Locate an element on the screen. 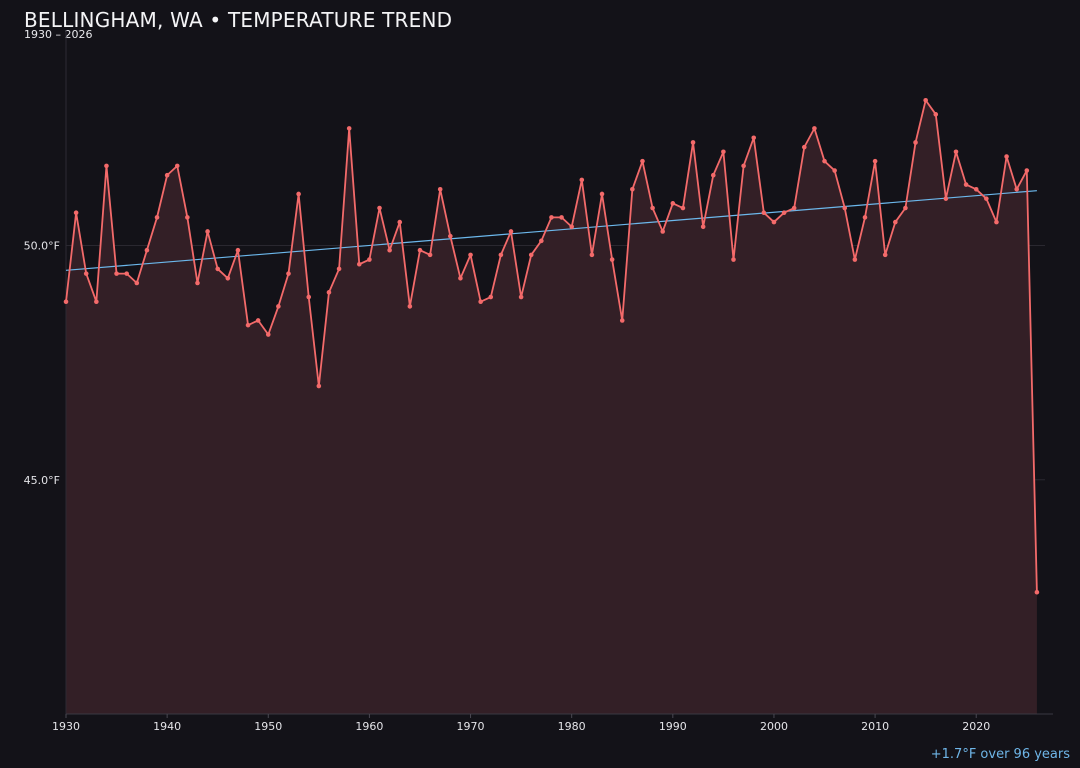 The height and width of the screenshot is (768, 1080). x-tick-label: 2000 is located at coordinates (774, 726).